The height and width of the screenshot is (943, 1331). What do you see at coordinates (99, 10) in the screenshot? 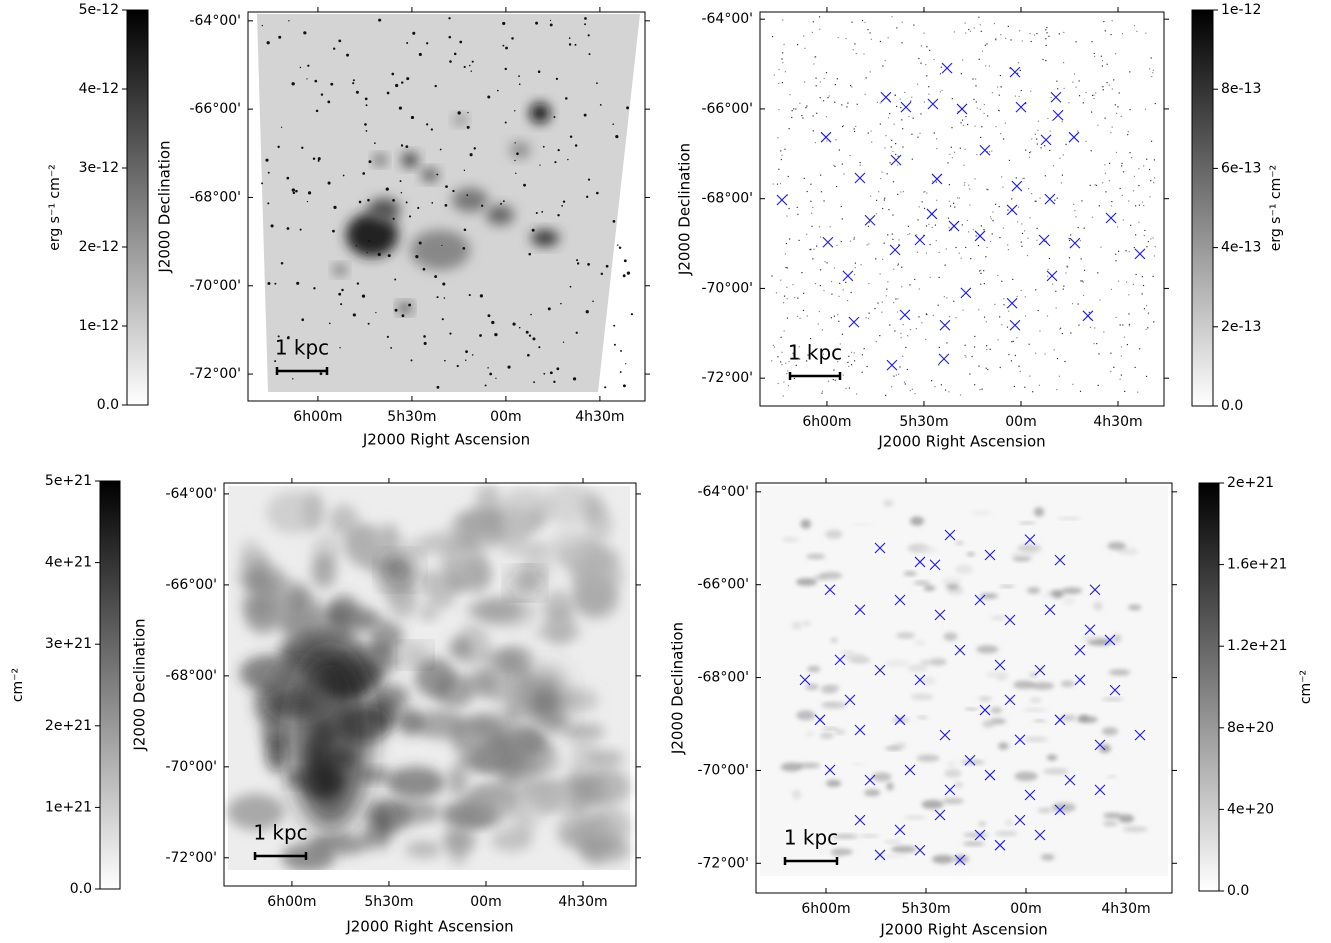
I see `colorbar-tick-label: 5e-12` at bounding box center [99, 10].